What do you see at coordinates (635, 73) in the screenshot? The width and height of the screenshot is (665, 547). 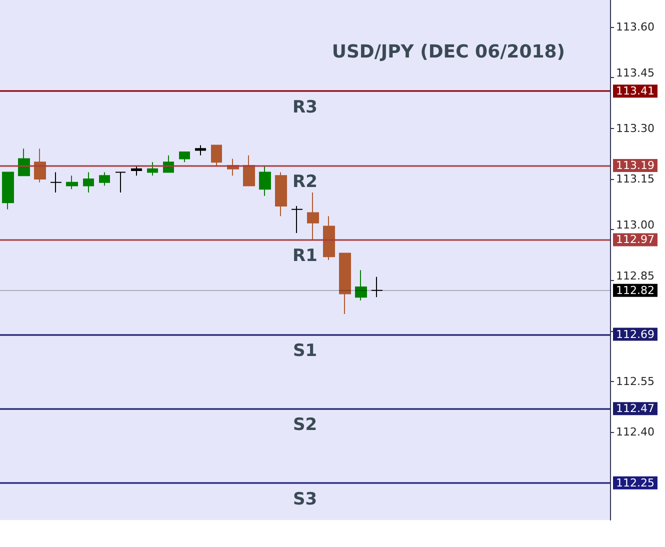 I see `y-tick-label: 113.45` at bounding box center [635, 73].